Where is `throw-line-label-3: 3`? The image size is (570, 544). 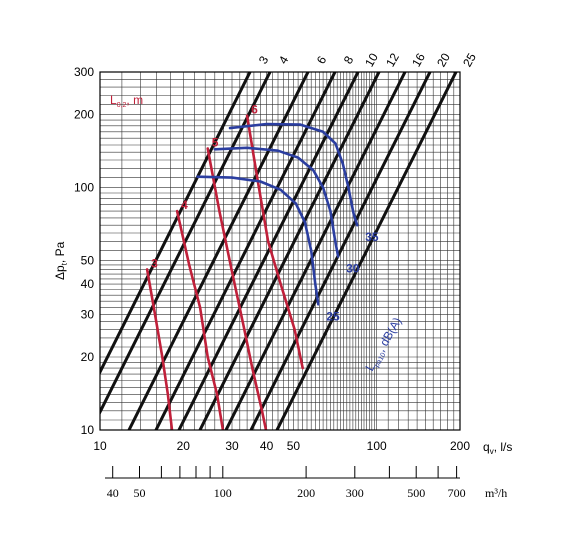
throw-line-label-3: 3 is located at coordinates (154, 263).